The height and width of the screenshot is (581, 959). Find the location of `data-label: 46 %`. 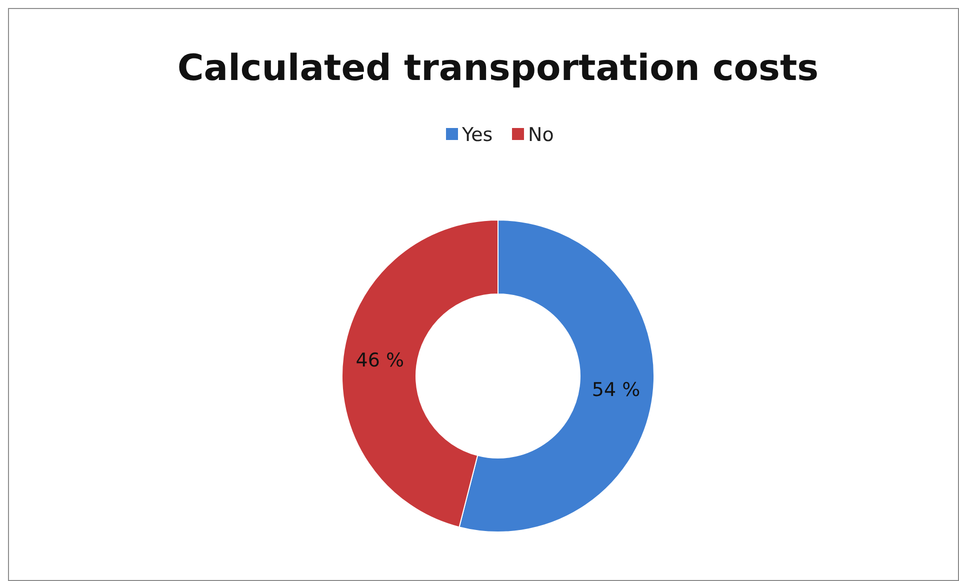

data-label: 46 % is located at coordinates (380, 360).